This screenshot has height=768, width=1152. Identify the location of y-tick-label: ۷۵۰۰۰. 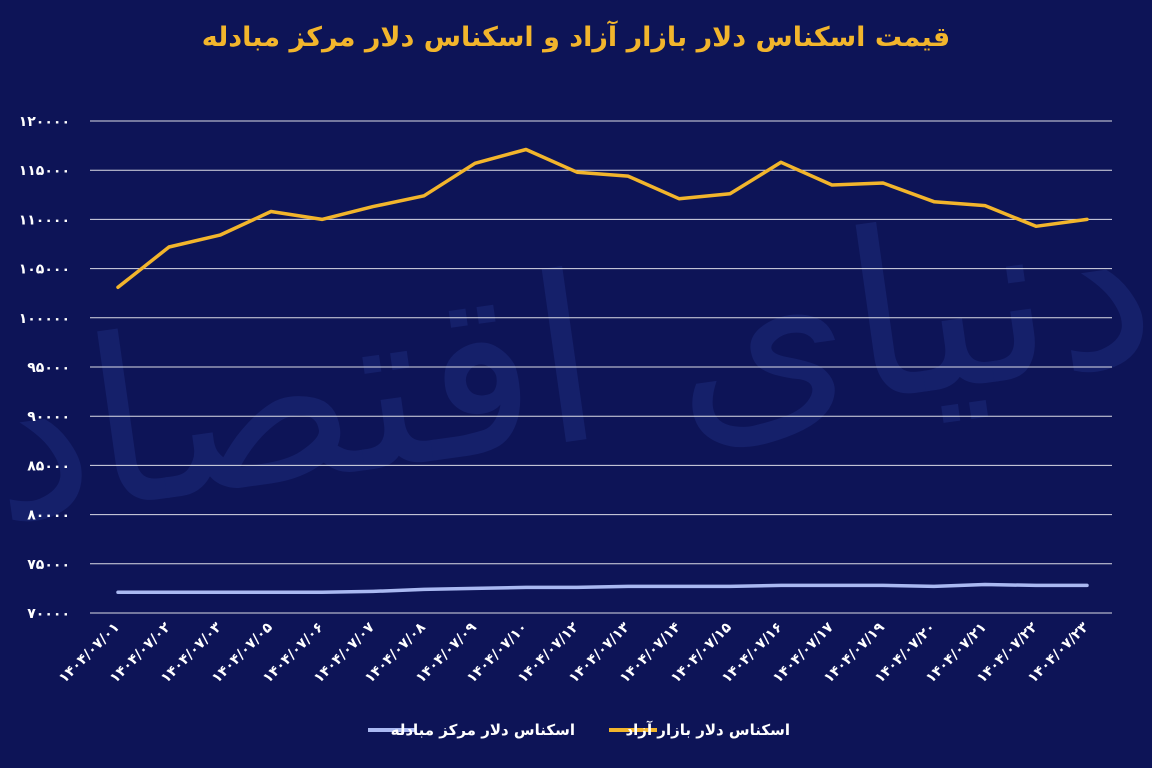
(48, 565).